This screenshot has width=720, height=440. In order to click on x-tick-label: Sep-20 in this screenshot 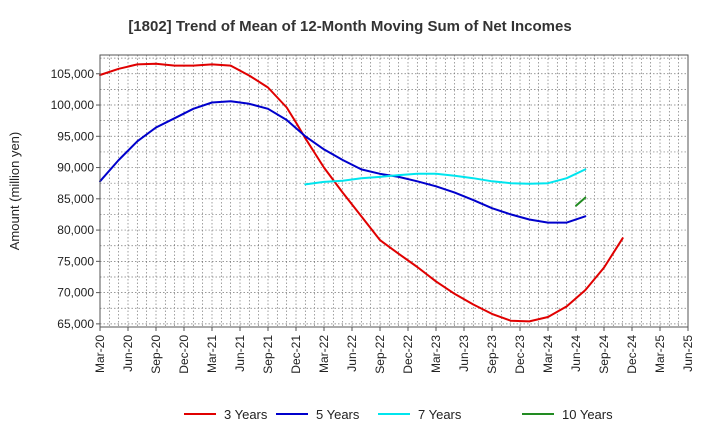, I will do `click(156, 354)`.